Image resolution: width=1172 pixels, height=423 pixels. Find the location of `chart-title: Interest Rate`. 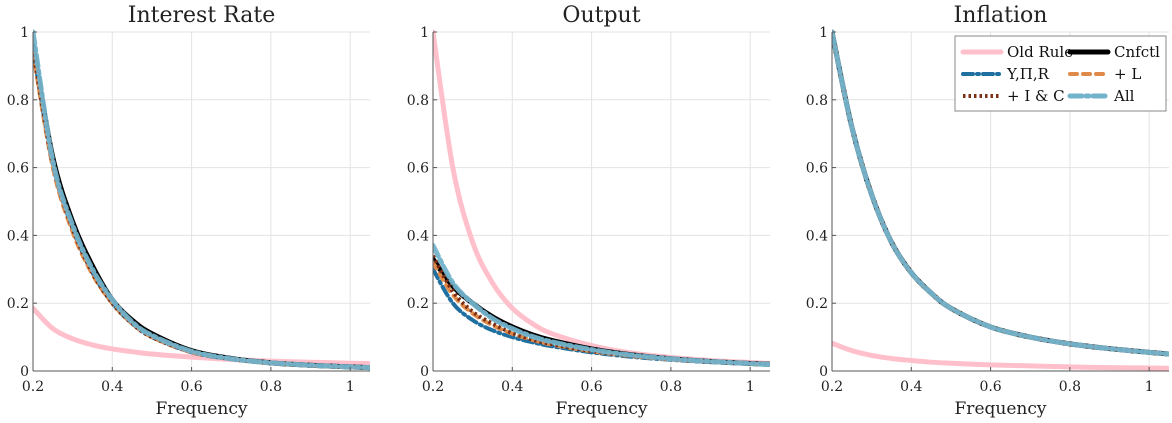

chart-title: Interest Rate is located at coordinates (201, 15).